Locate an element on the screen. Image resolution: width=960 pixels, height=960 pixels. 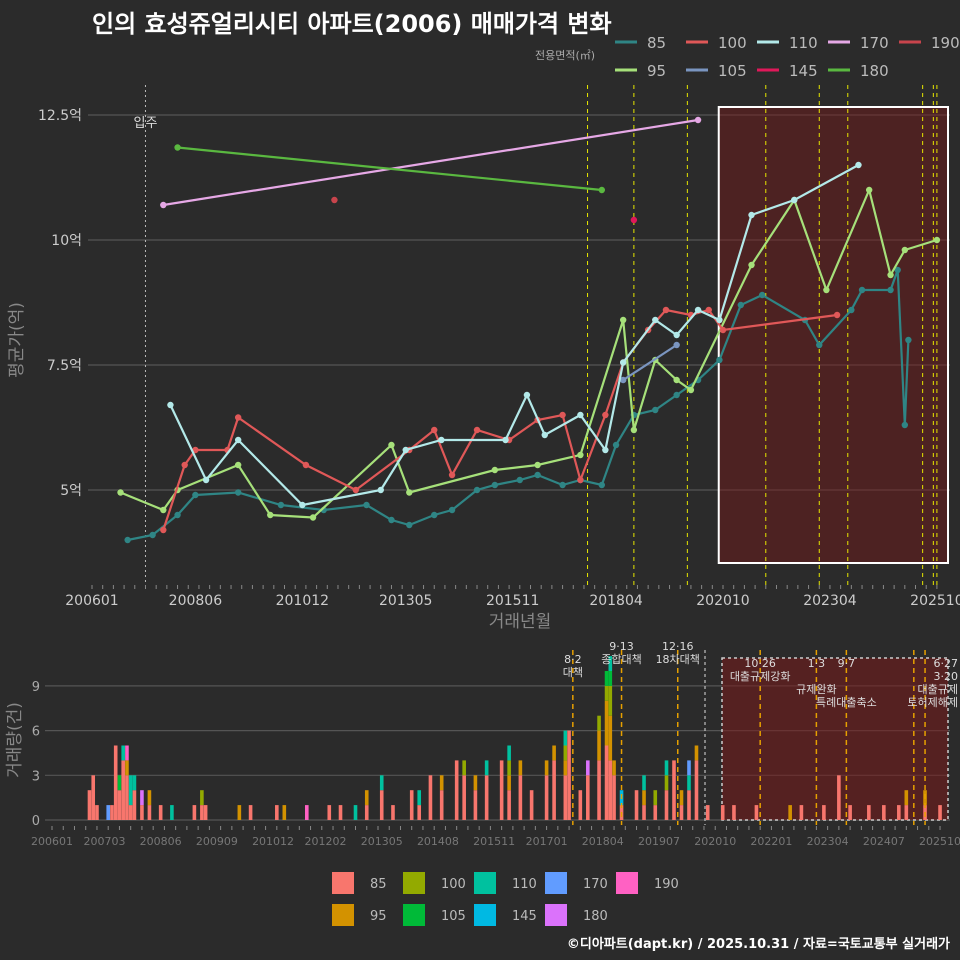
legend-label: 85 is located at coordinates (656, 43).